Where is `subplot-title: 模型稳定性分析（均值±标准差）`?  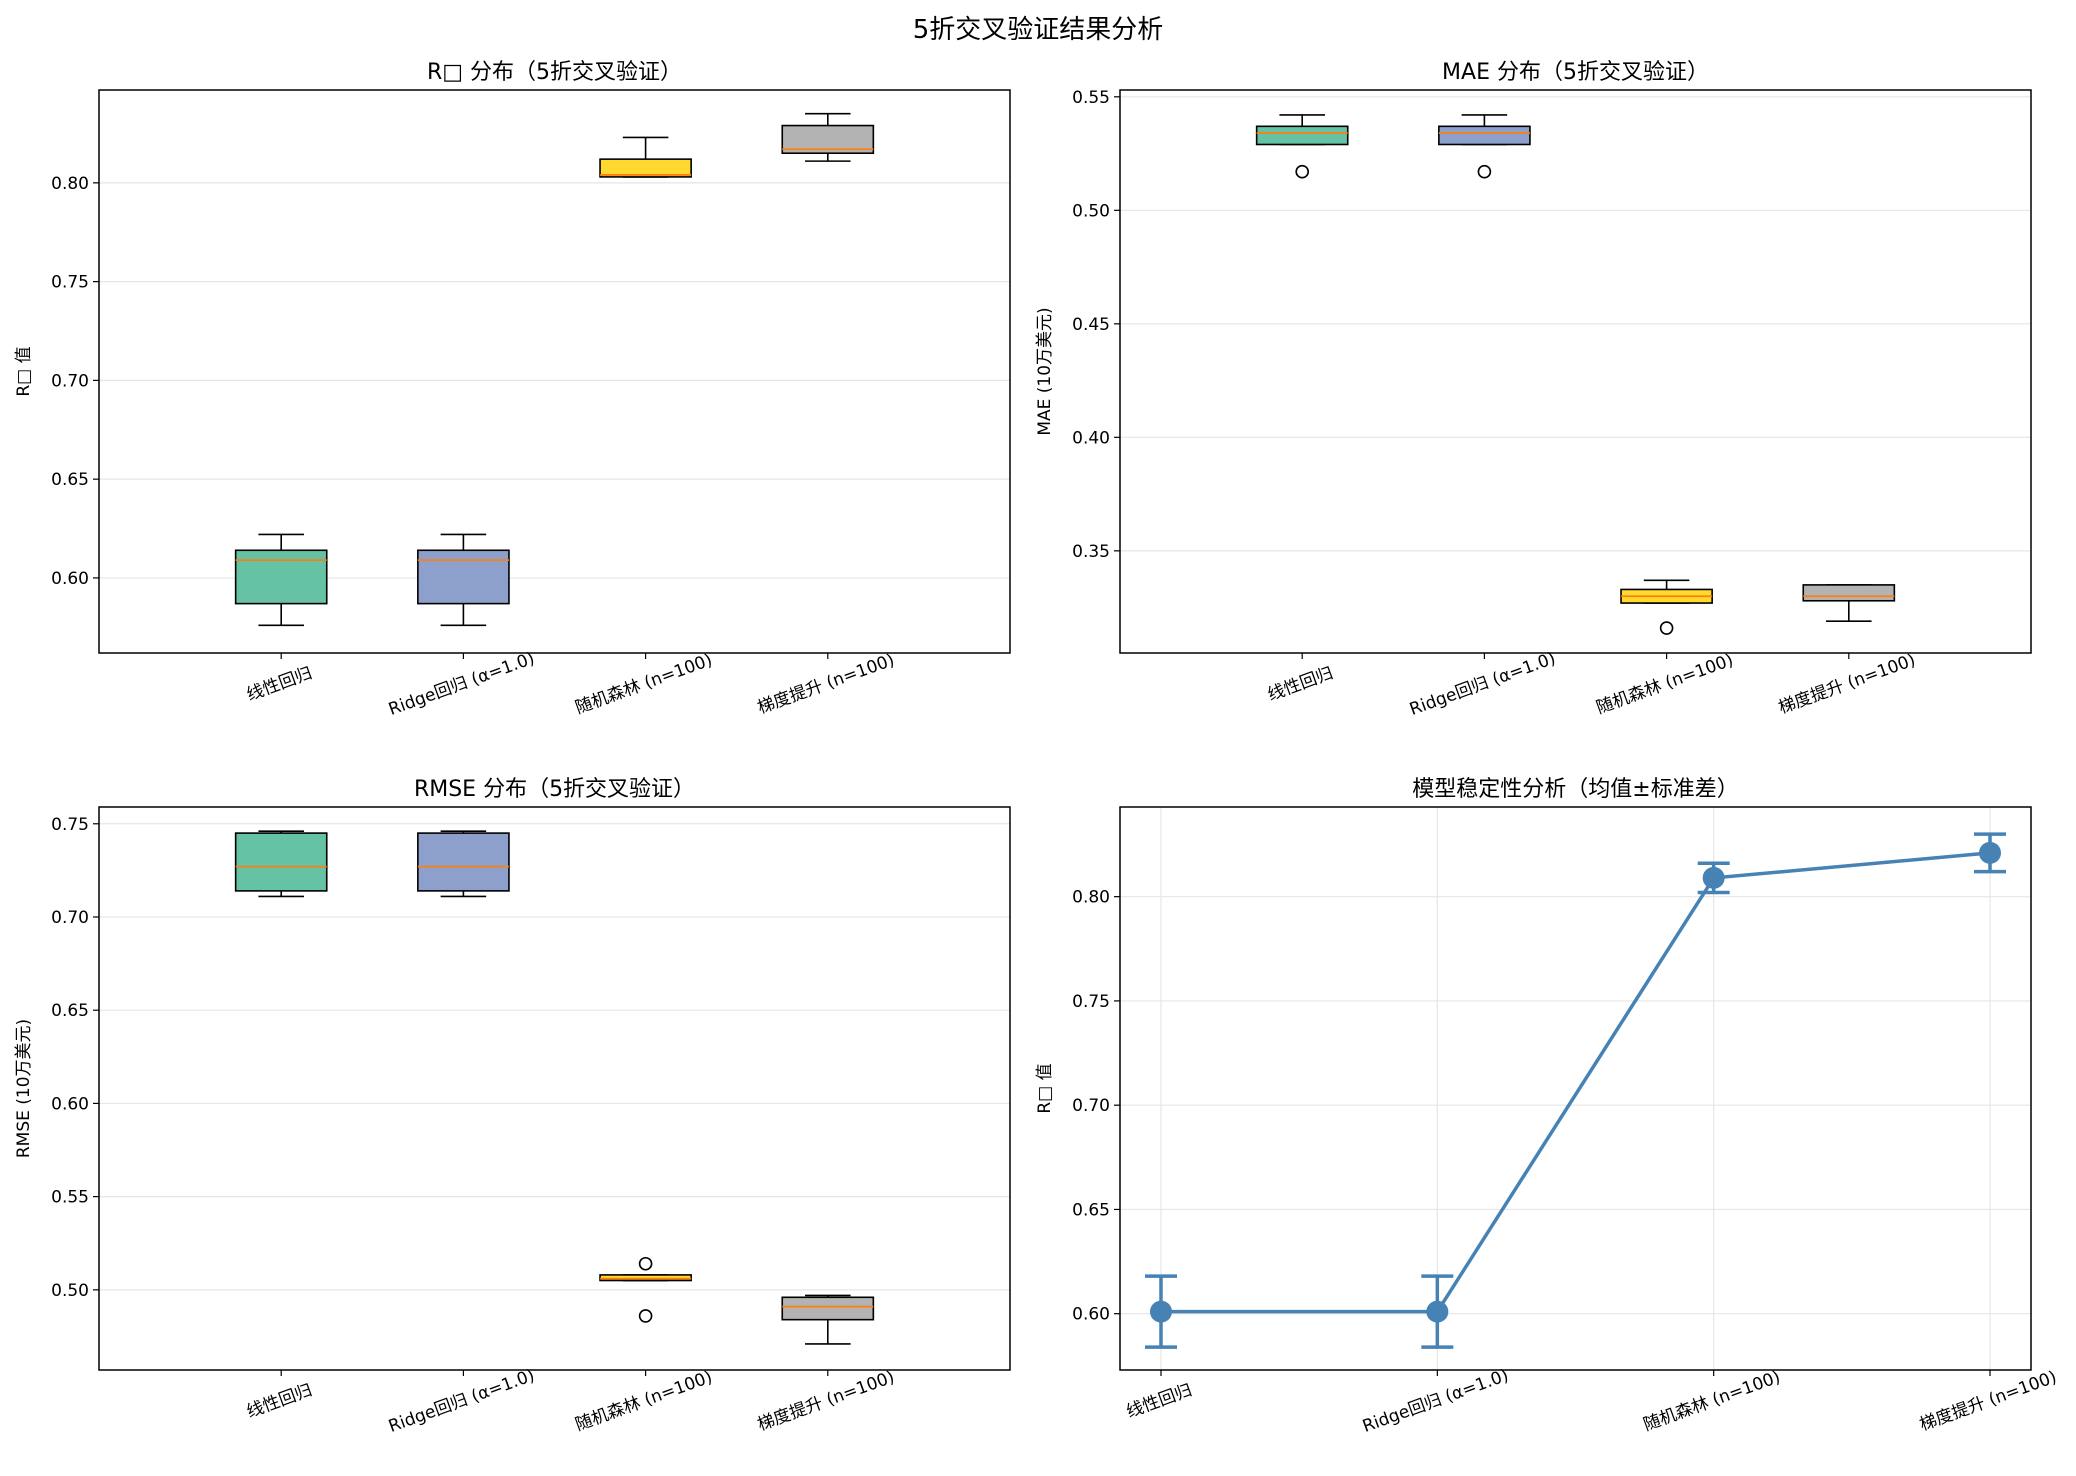
subplot-title: 模型稳定性分析（均值±标准差） is located at coordinates (1575, 789).